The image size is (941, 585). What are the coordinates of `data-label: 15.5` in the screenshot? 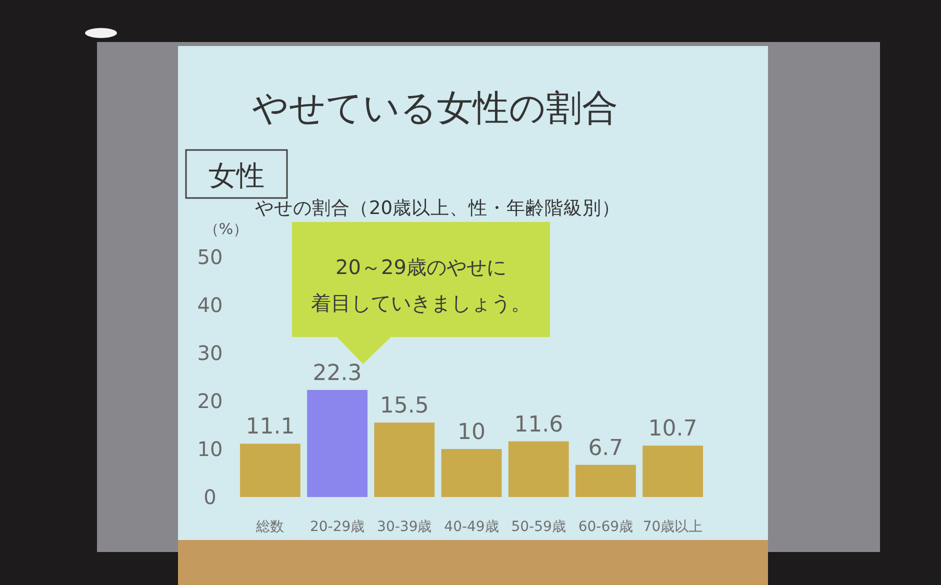 It's located at (404, 406).